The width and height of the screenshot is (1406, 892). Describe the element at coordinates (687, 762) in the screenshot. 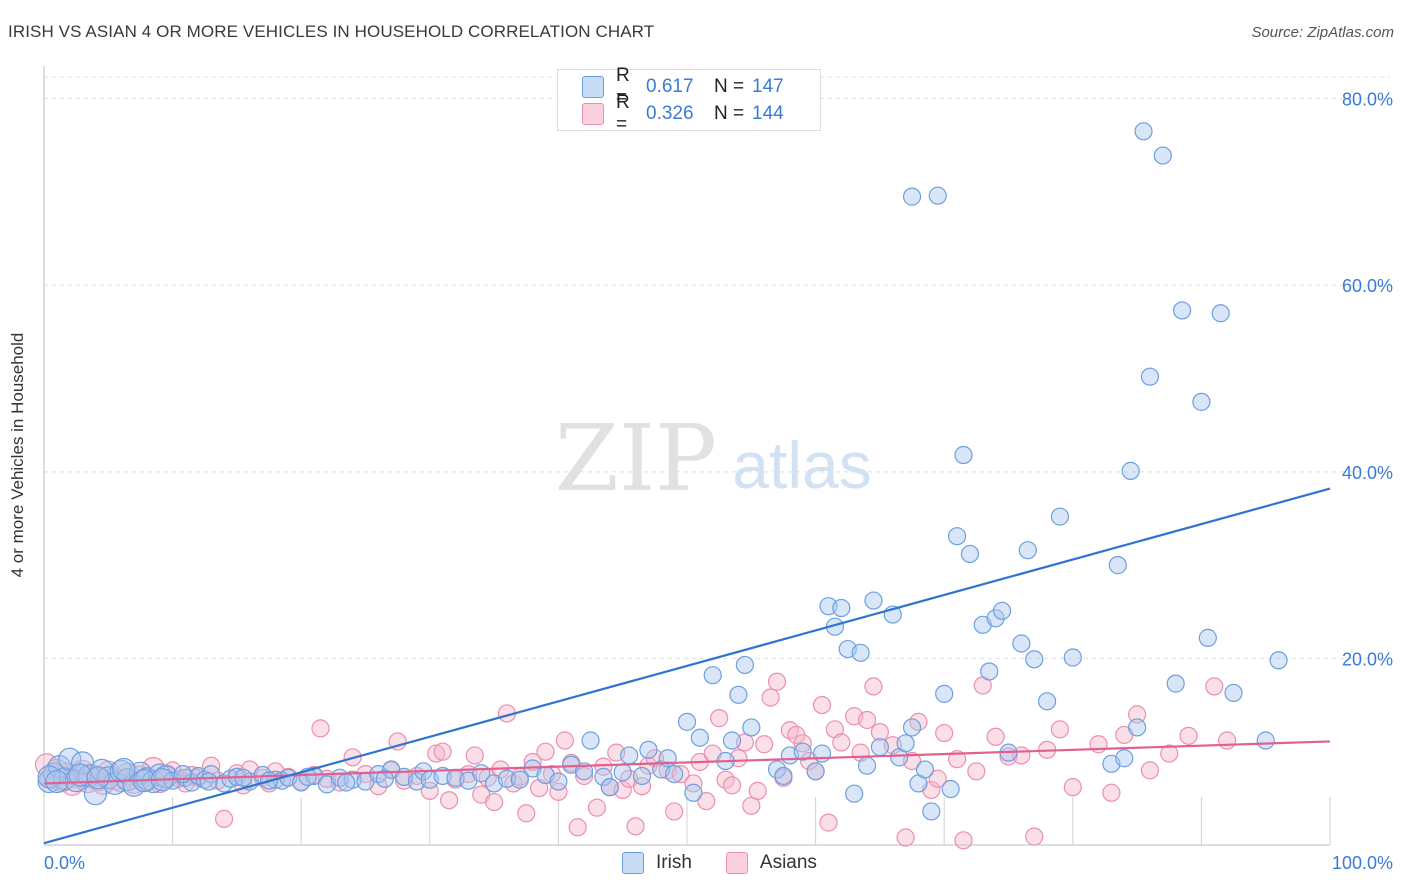

I see `asians-trendline` at that location.